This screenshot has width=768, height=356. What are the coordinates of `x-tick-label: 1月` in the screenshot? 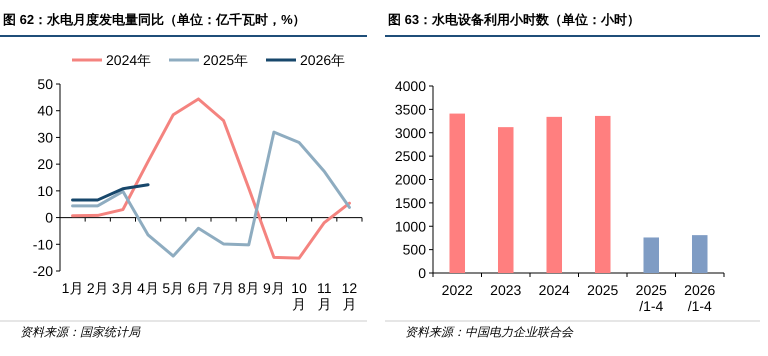 It's located at (73, 288).